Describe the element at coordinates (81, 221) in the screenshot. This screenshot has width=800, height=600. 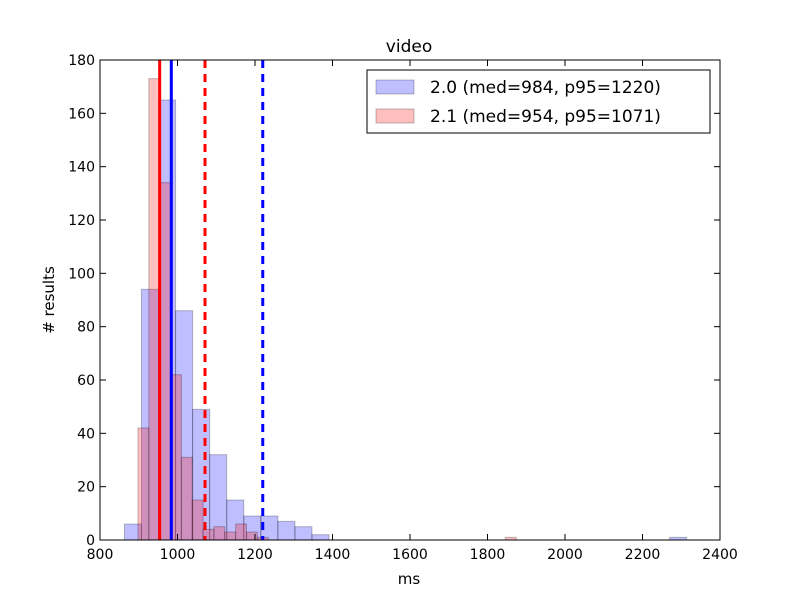
I see `y-tick-label-6: 120` at that location.